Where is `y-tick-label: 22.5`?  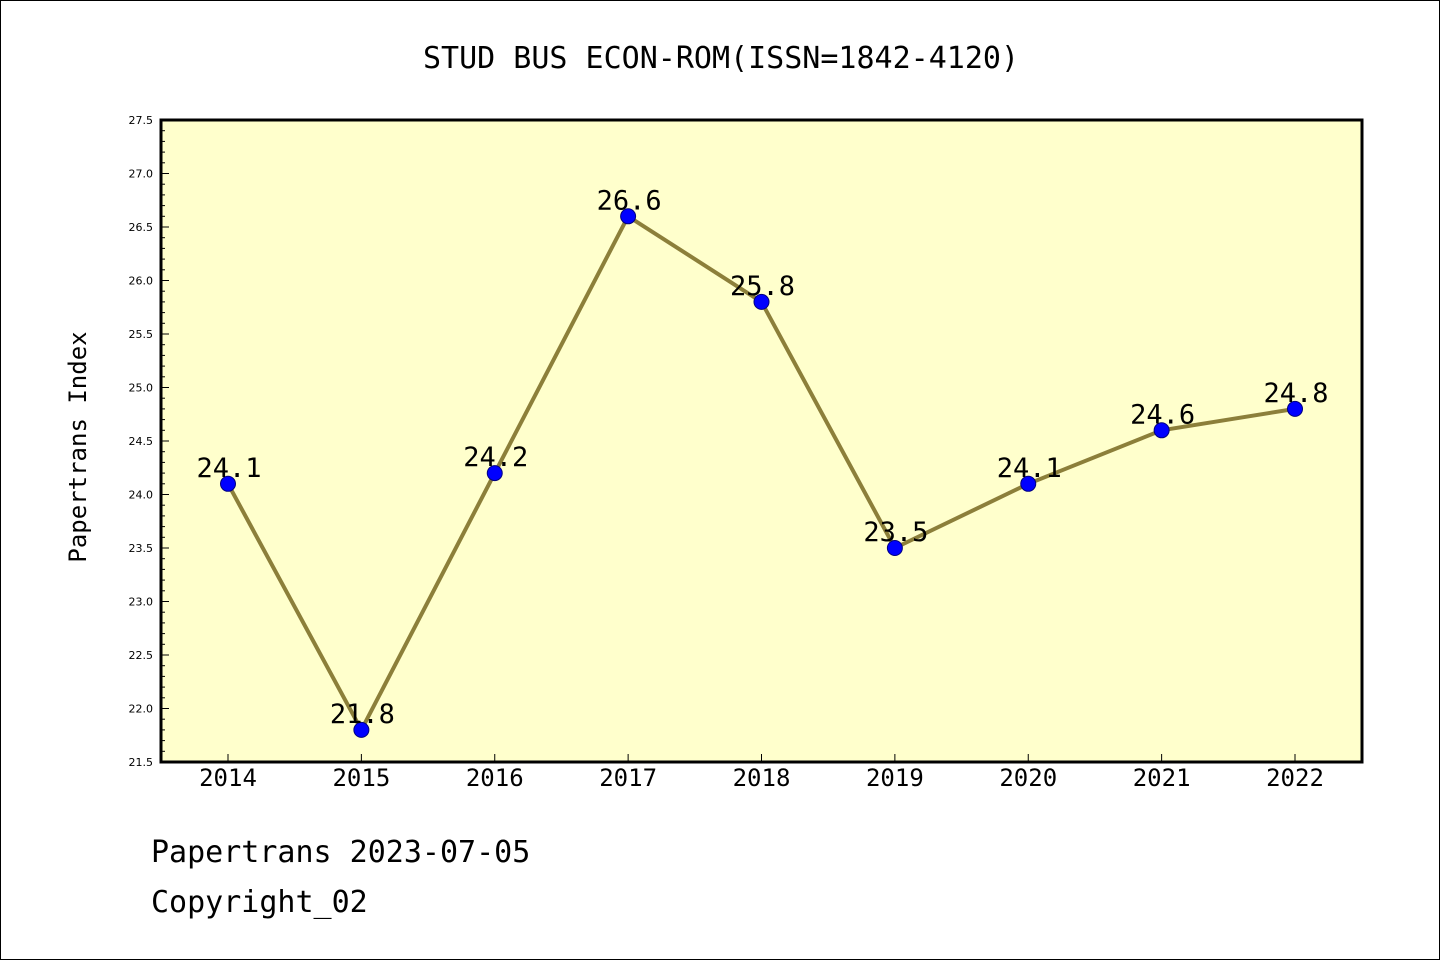 y-tick-label: 22.5 is located at coordinates (141, 655).